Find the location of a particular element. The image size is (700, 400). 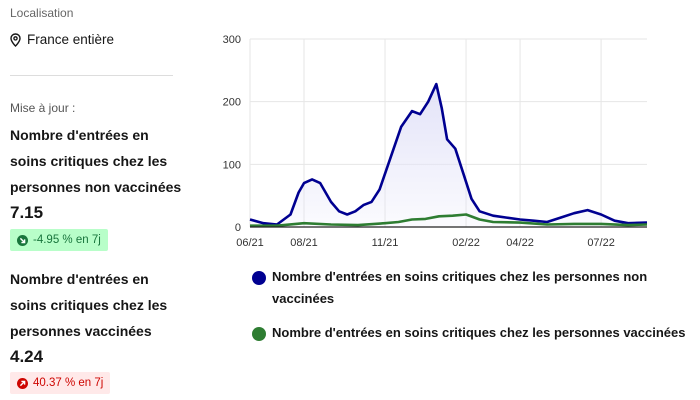

legend-dot-vaccinated is located at coordinates (259, 334).